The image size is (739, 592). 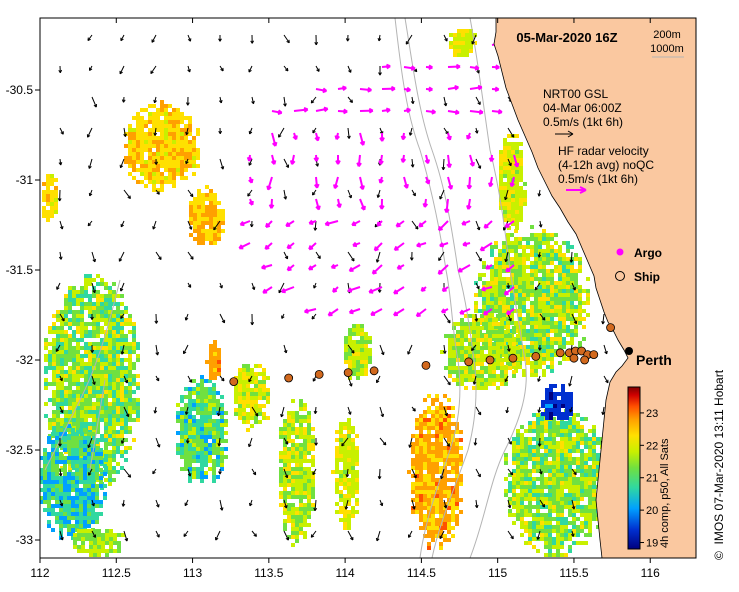 I want to click on model-vector-label-3: 0.5m/s (1kt 6h), so click(x=583, y=122).